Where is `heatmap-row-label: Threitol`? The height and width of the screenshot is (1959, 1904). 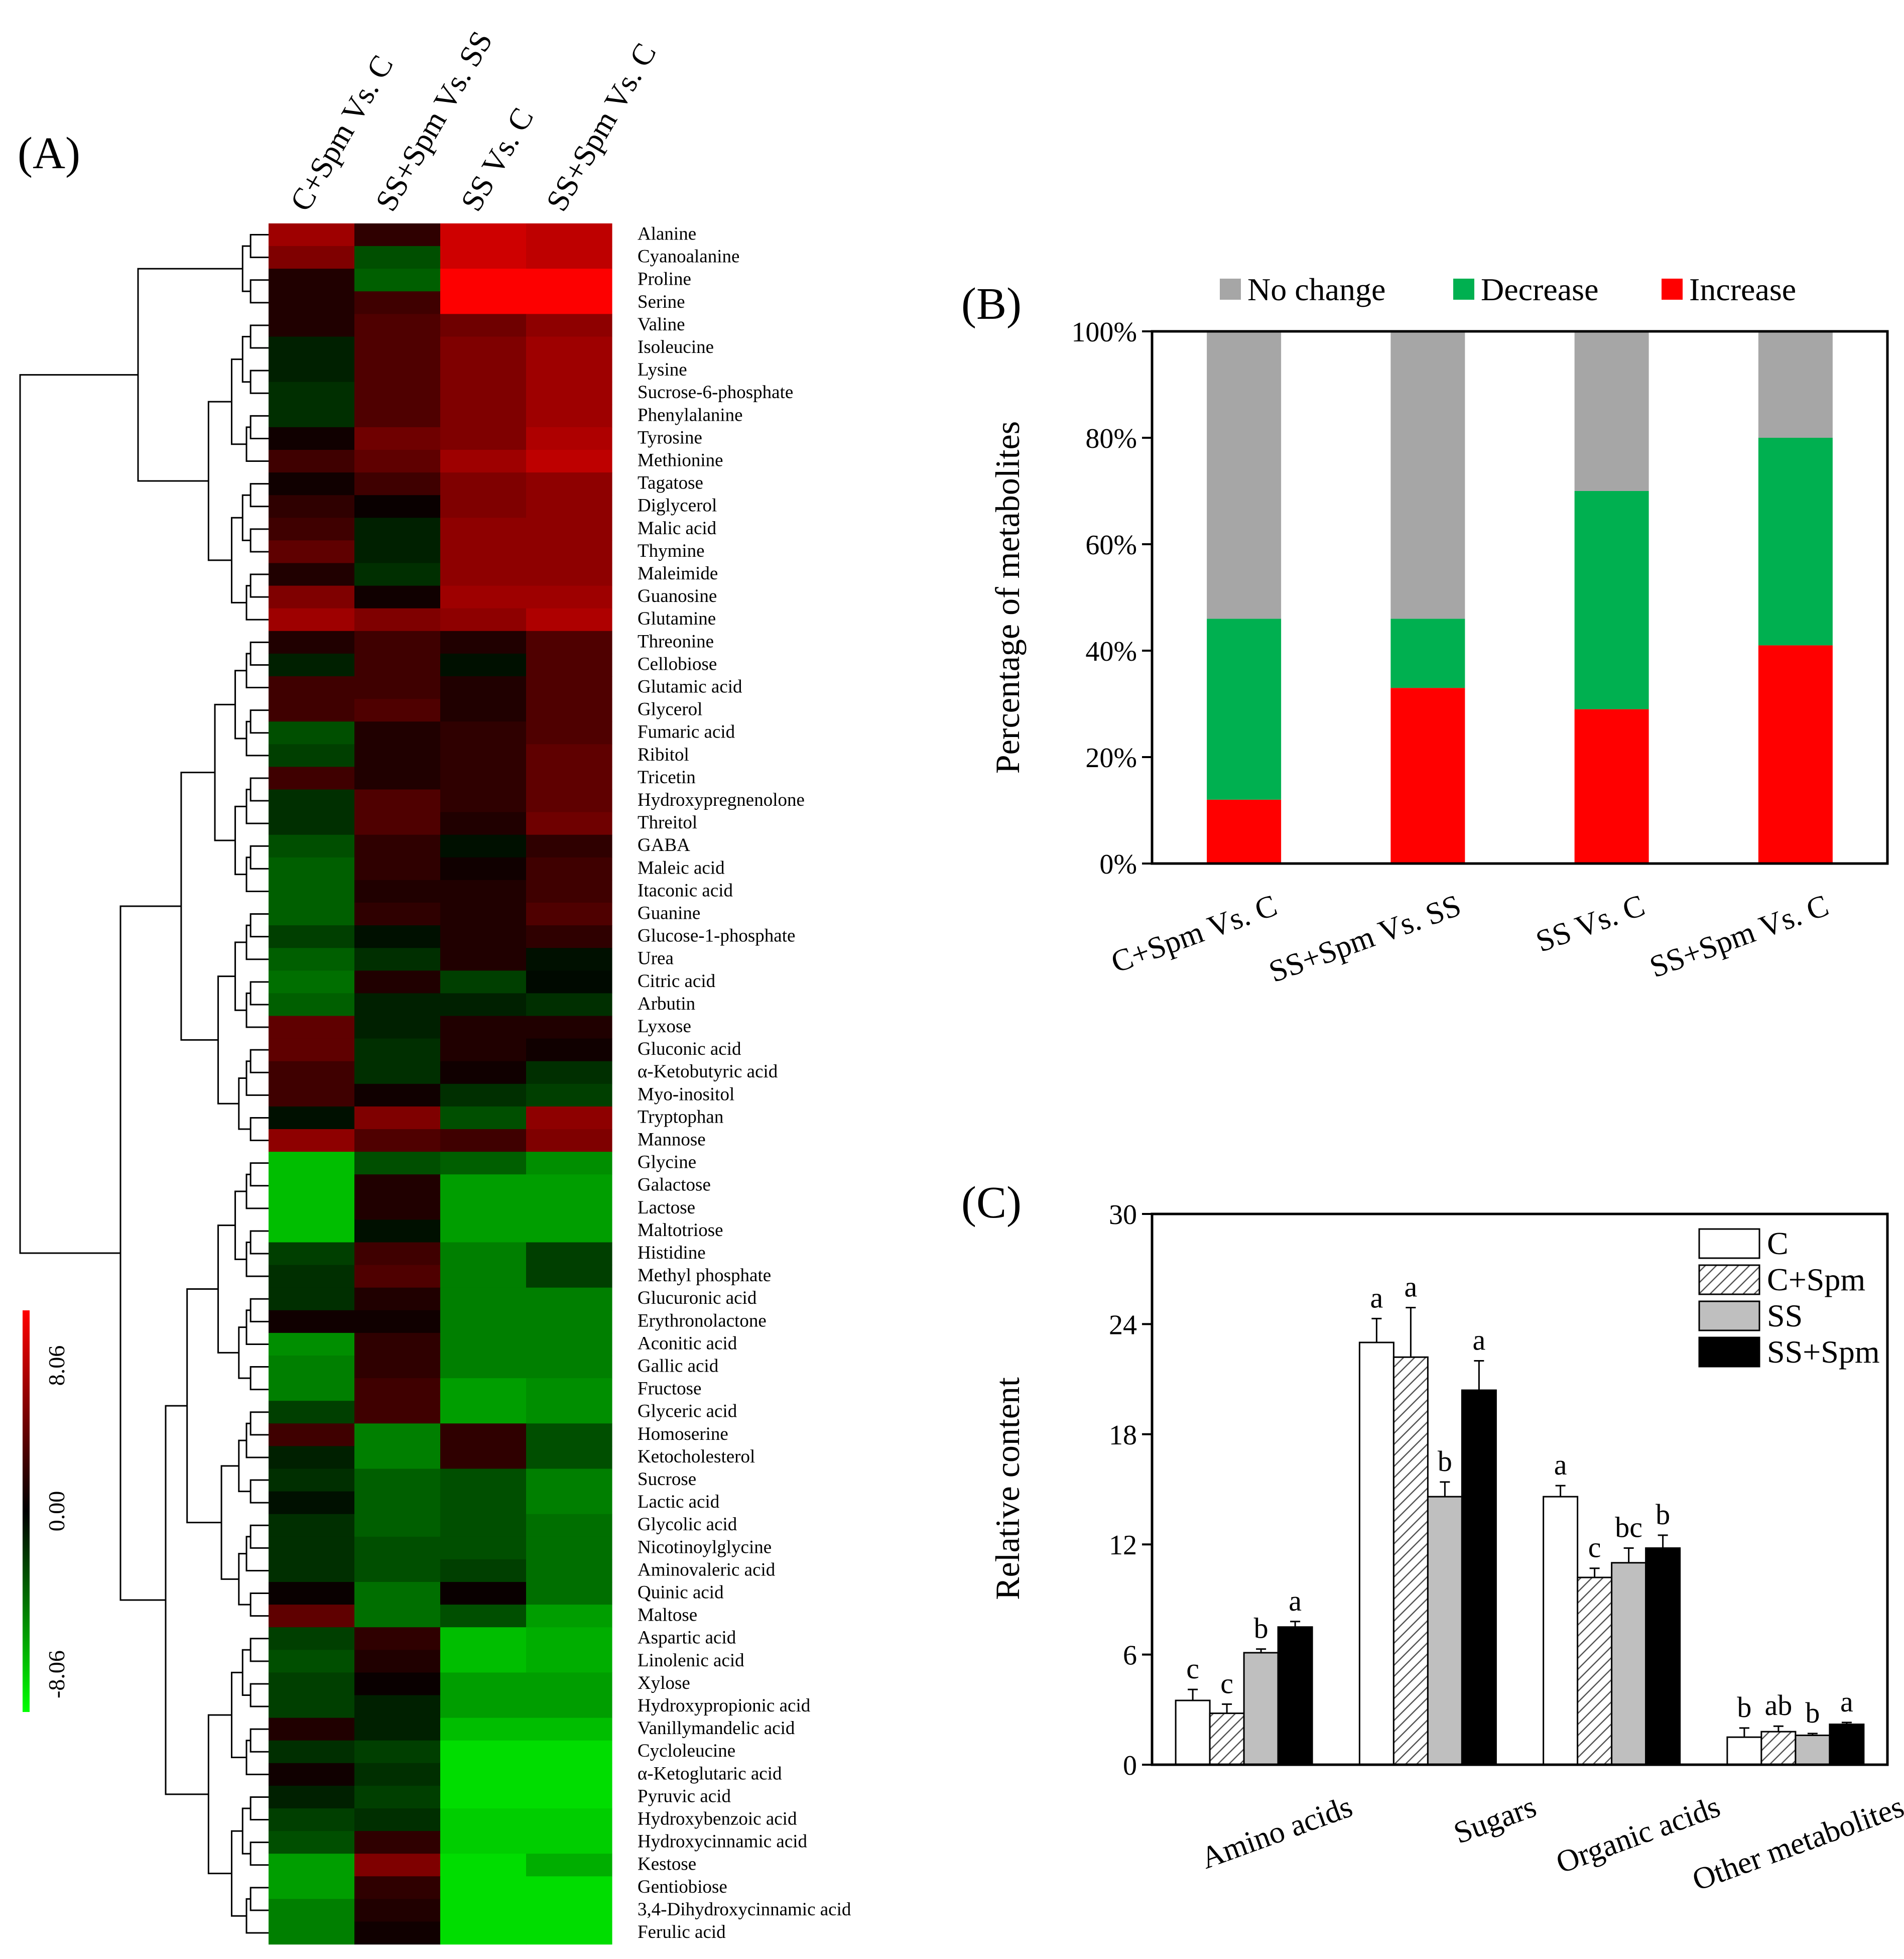
heatmap-row-label: Threitol is located at coordinates (667, 823).